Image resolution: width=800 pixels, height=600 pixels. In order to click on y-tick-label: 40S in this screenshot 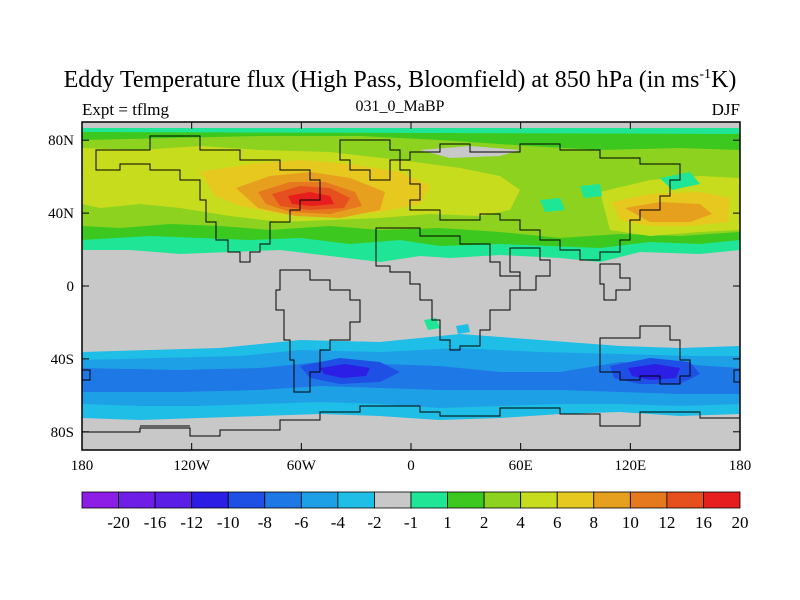, I will do `click(62, 360)`.